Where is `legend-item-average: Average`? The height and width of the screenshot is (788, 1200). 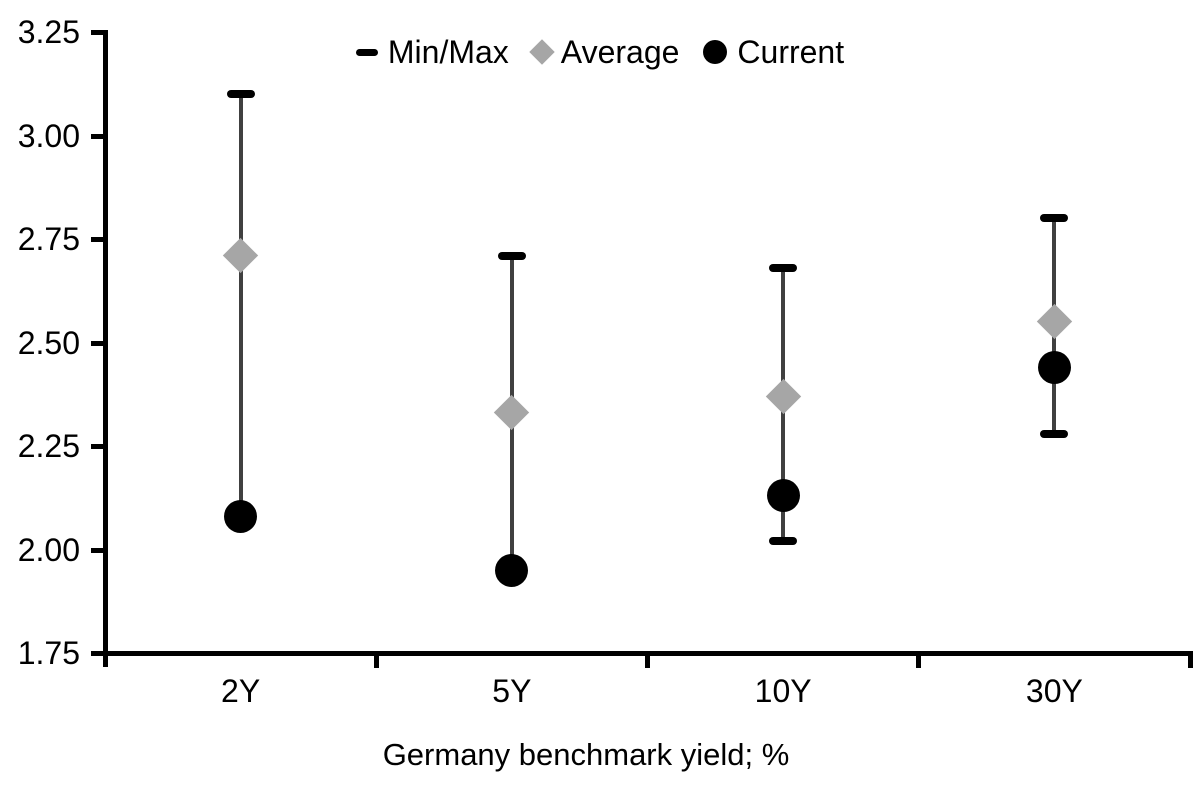 legend-item-average: Average is located at coordinates (604, 52).